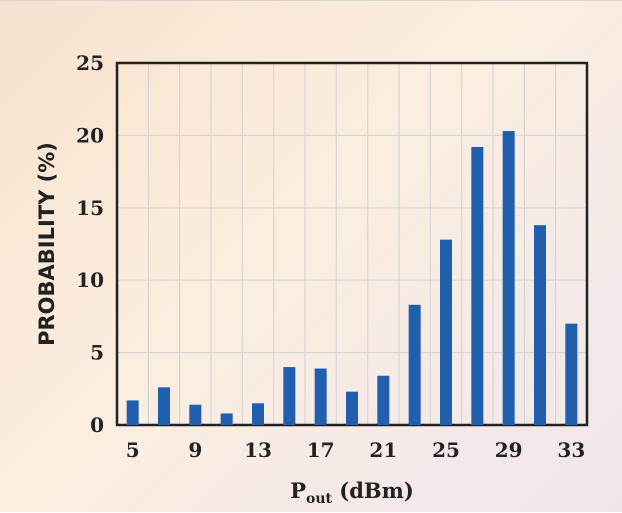 This screenshot has width=622, height=513. I want to click on x-tick-label: 21, so click(383, 450).